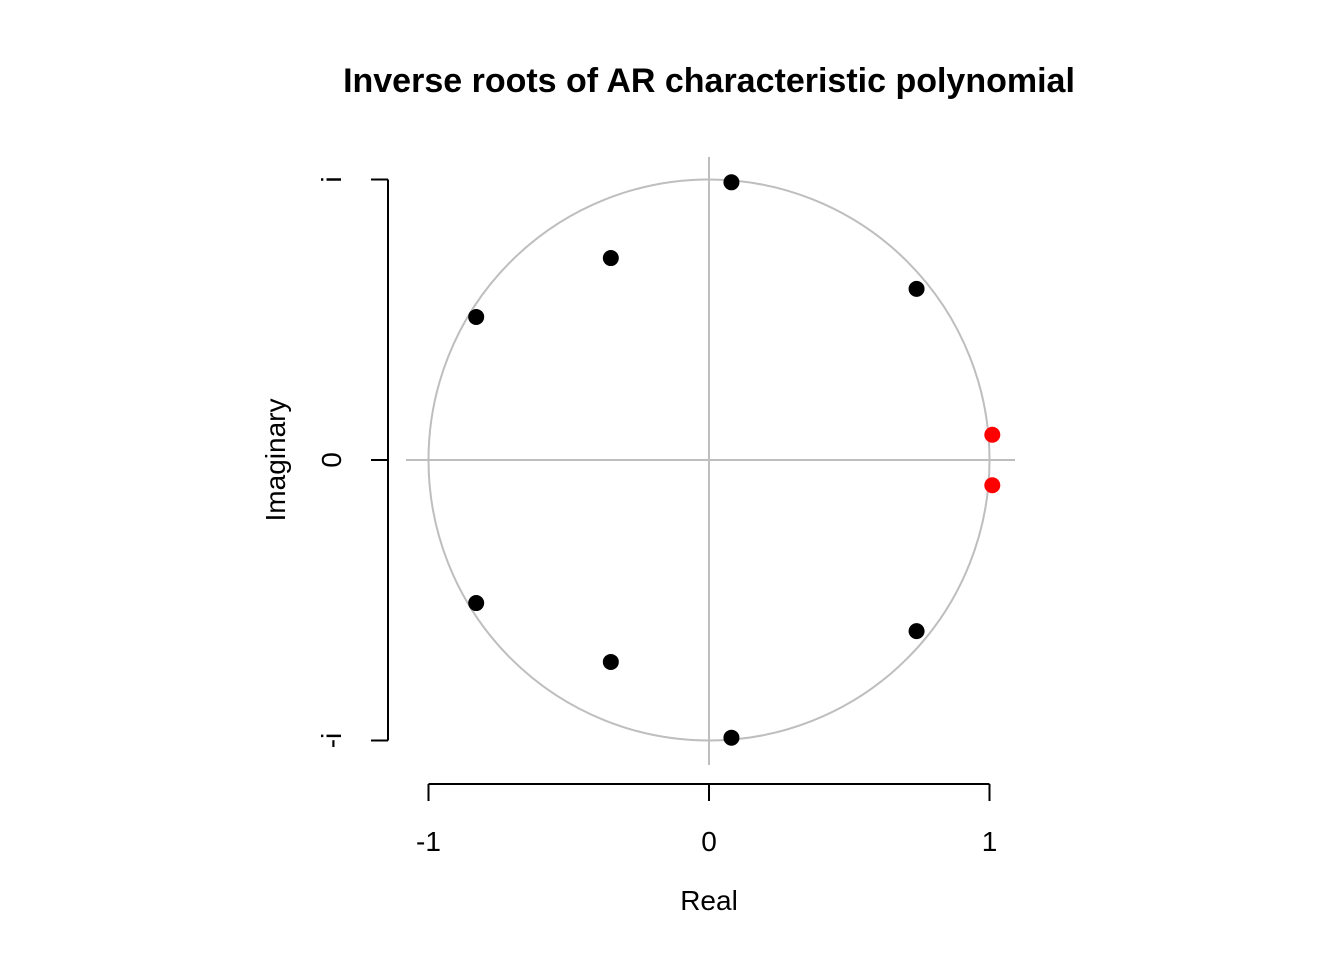 The width and height of the screenshot is (1344, 960). Describe the element at coordinates (428, 841) in the screenshot. I see `x-tick-label: -1` at that location.